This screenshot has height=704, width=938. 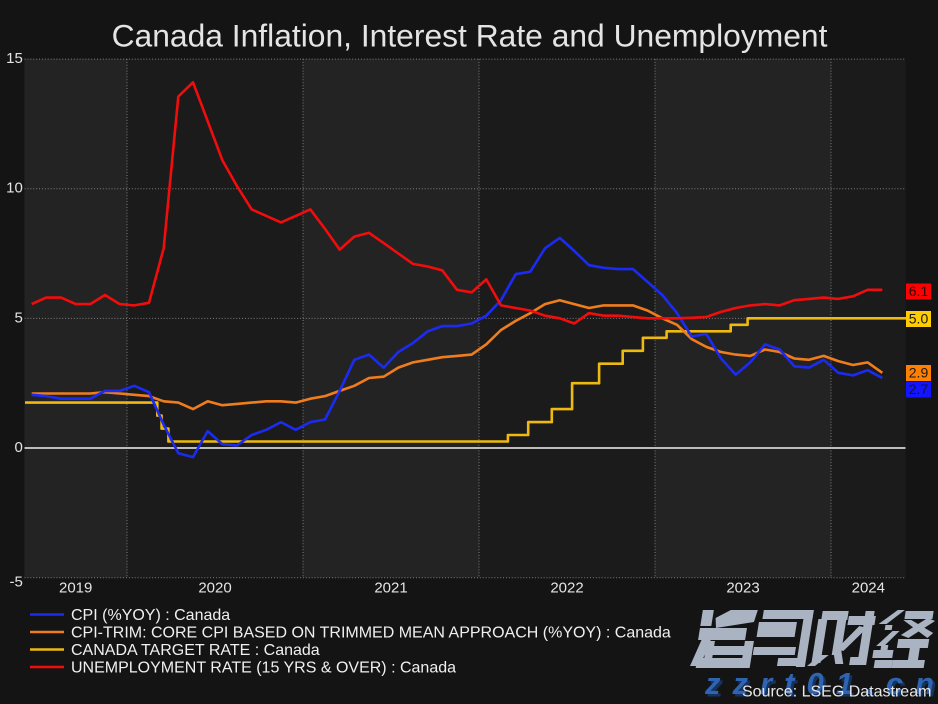 What do you see at coordinates (390, 588) in the screenshot?
I see `svg-text: 2021` at bounding box center [390, 588].